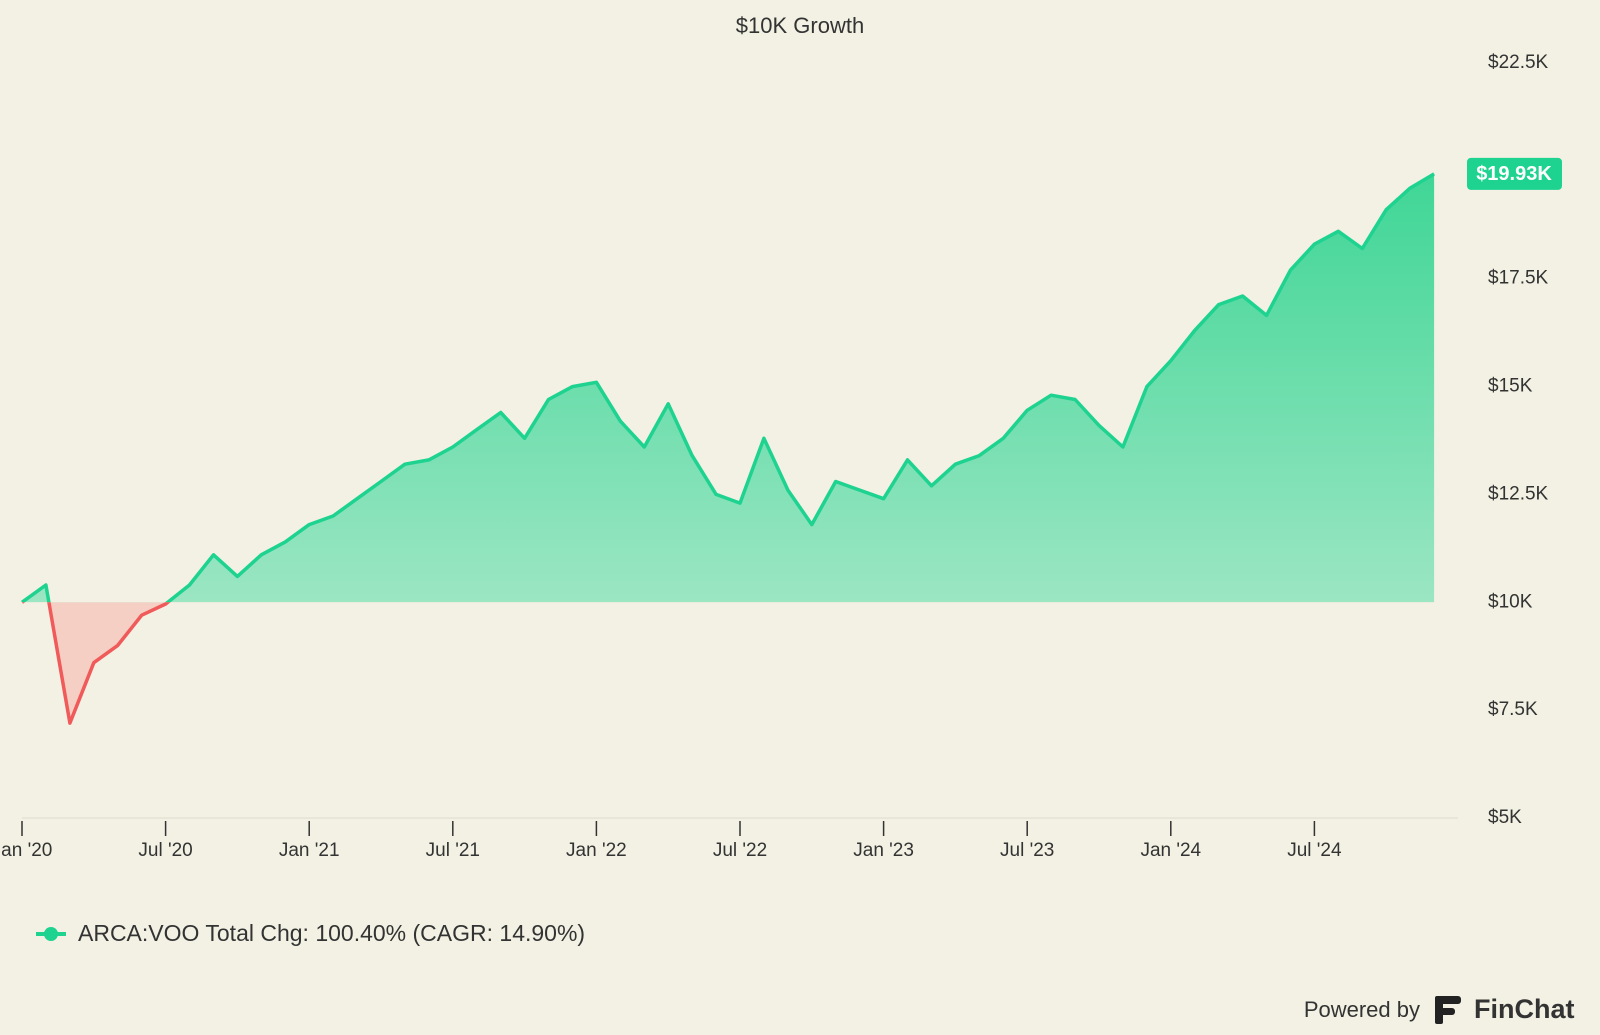  I want to click on y-tick-label: $10K, so click(1510, 601).